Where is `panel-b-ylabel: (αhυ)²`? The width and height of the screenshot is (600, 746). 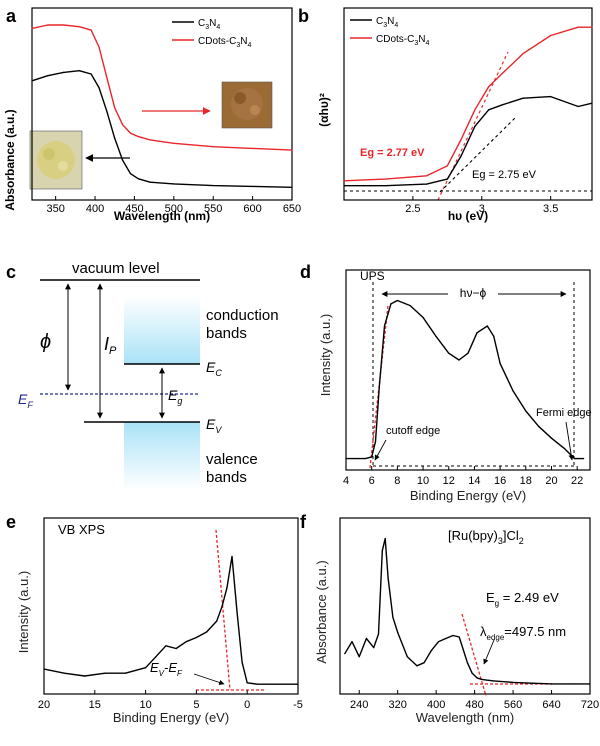 panel-b-ylabel: (αhυ)² is located at coordinates (324, 110).